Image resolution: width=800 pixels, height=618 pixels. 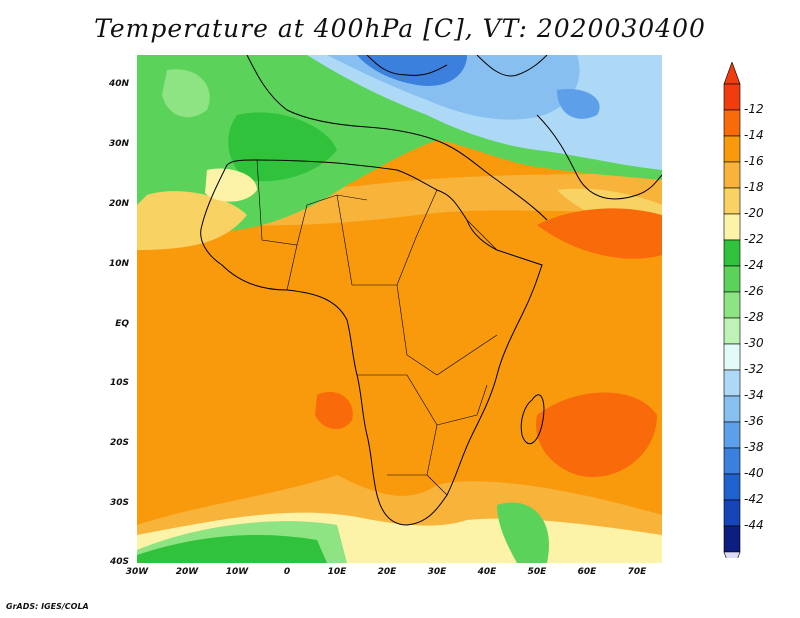 What do you see at coordinates (337, 572) in the screenshot?
I see `lon-label-10e: 10E` at bounding box center [337, 572].